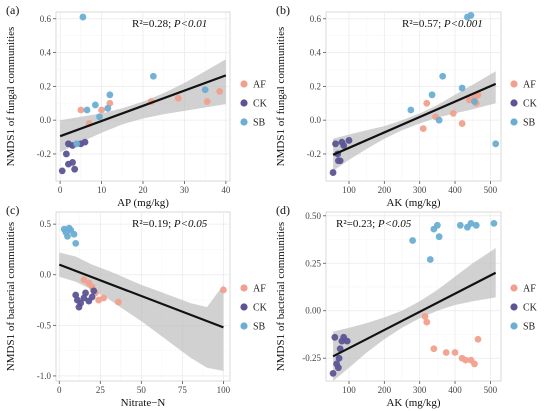 Image resolution: width=550 pixels, height=411 pixels. Describe the element at coordinates (44, 376) in the screenshot. I see `y-tick-label: -1.0` at that location.